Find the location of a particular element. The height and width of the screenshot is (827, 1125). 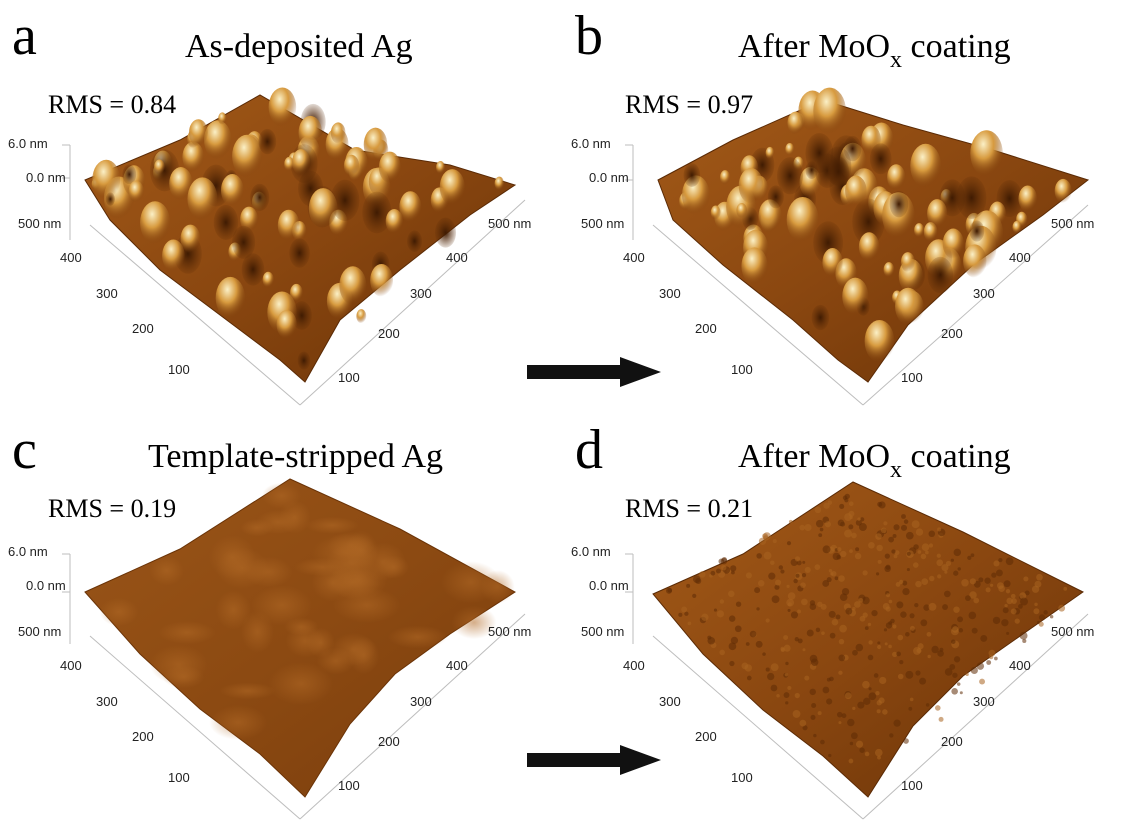

panel-letter: d is located at coordinates (589, 450).